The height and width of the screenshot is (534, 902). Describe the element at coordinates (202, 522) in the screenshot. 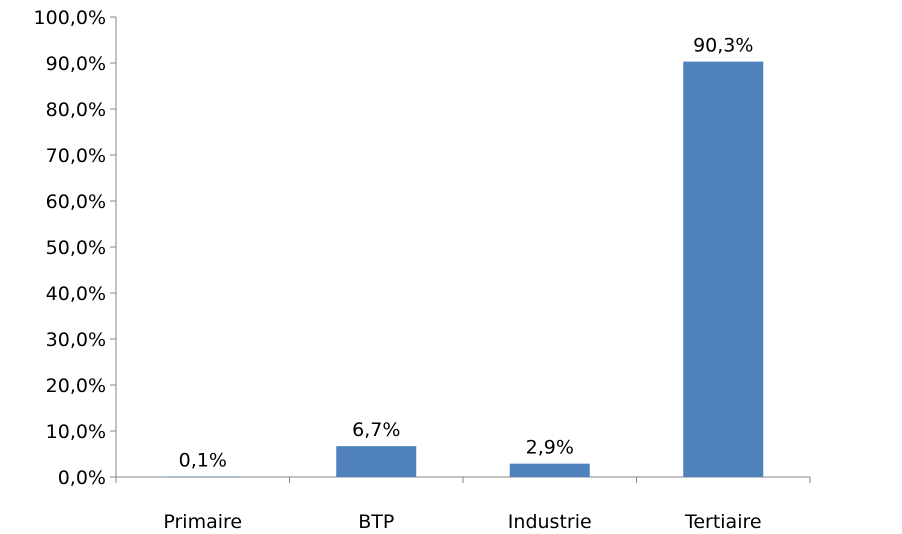

I see `x-tick-label: Primaire` at that location.